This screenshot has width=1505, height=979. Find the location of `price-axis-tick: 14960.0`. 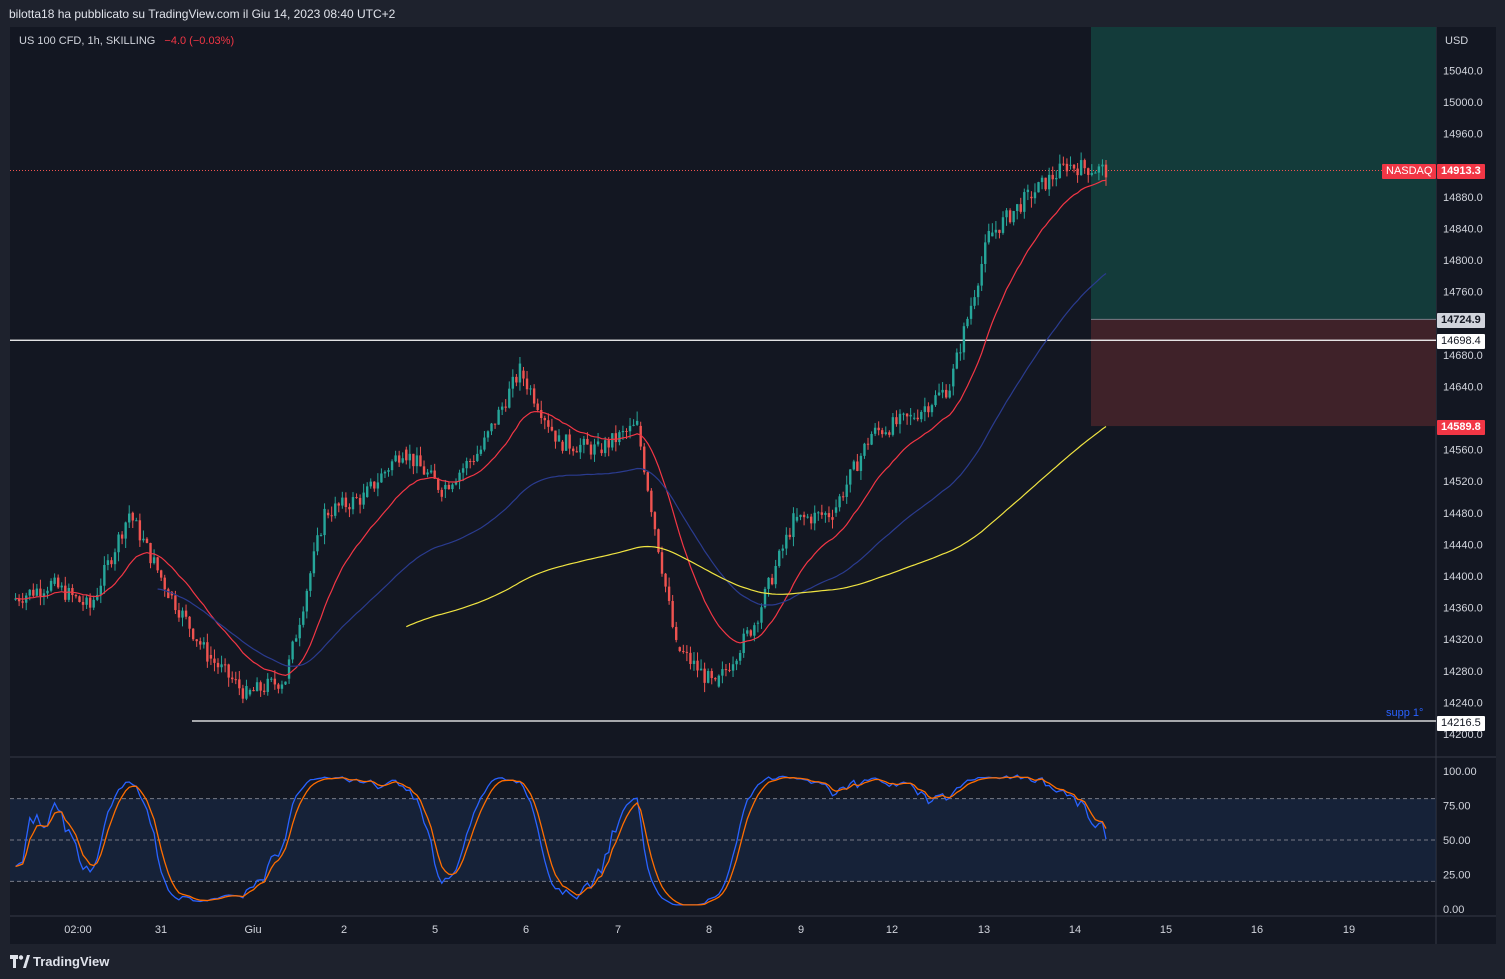

price-axis-tick: 14960.0 is located at coordinates (1463, 135).